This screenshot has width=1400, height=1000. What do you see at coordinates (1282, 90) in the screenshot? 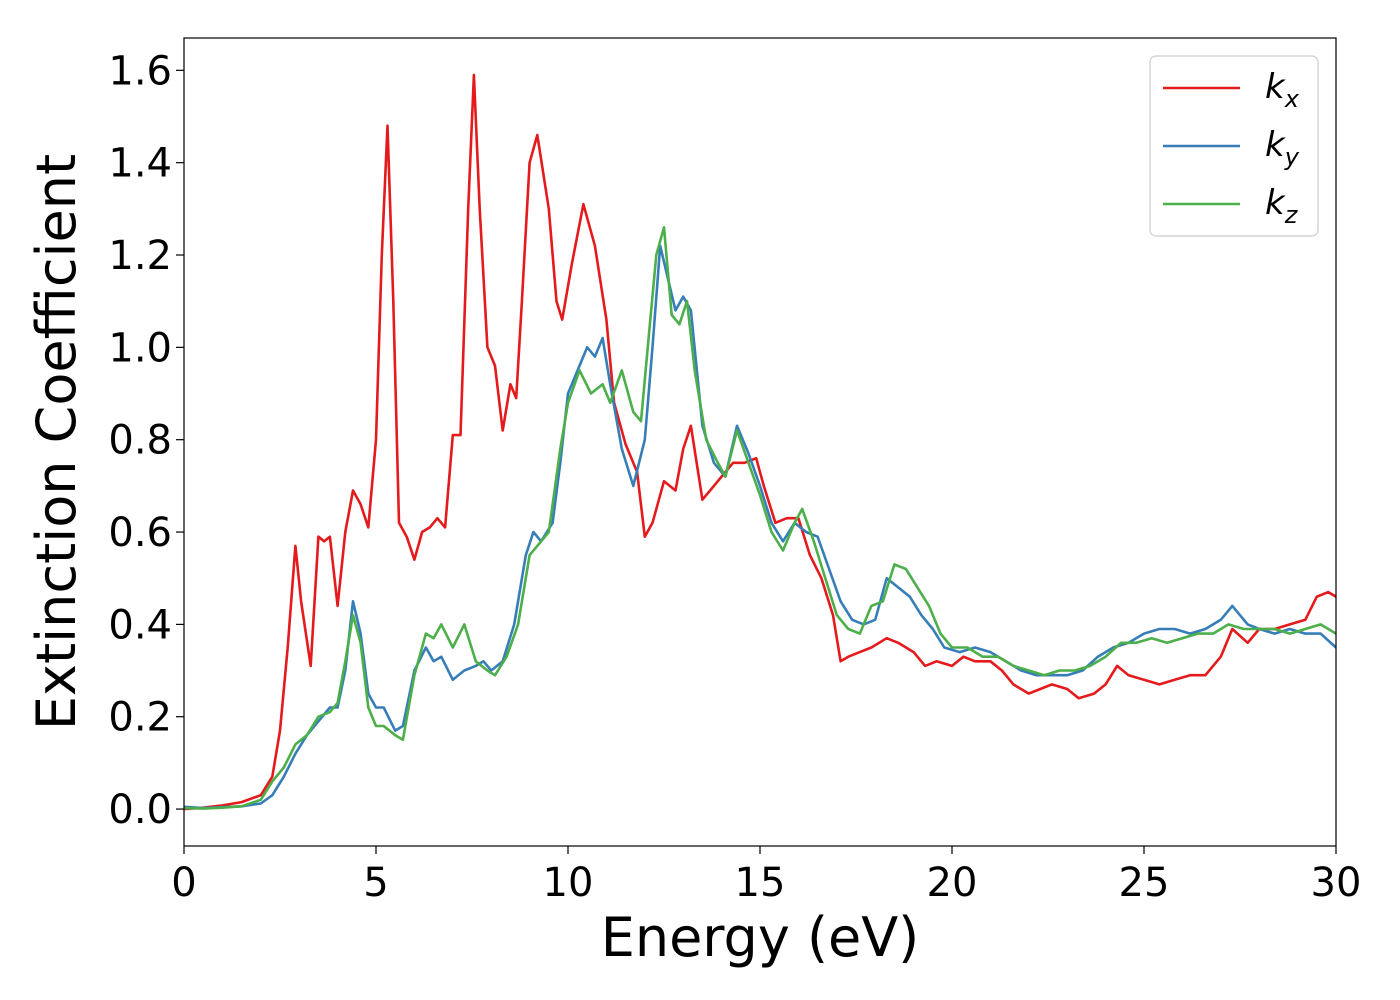
I see `legend-label-kx: kx` at bounding box center [1282, 90].